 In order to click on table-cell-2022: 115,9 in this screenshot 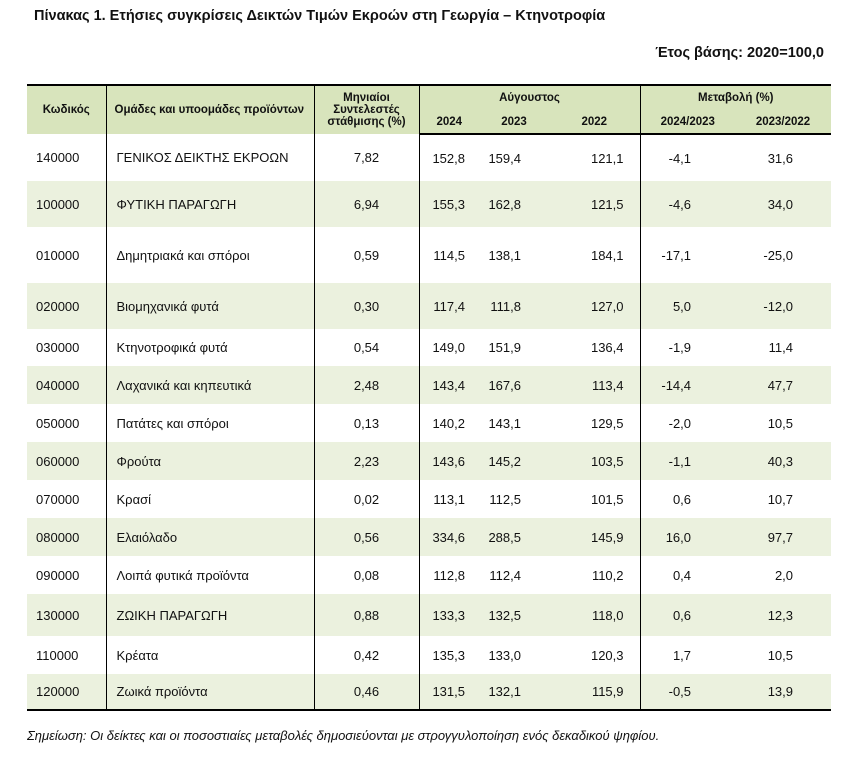, I will do `click(595, 692)`.